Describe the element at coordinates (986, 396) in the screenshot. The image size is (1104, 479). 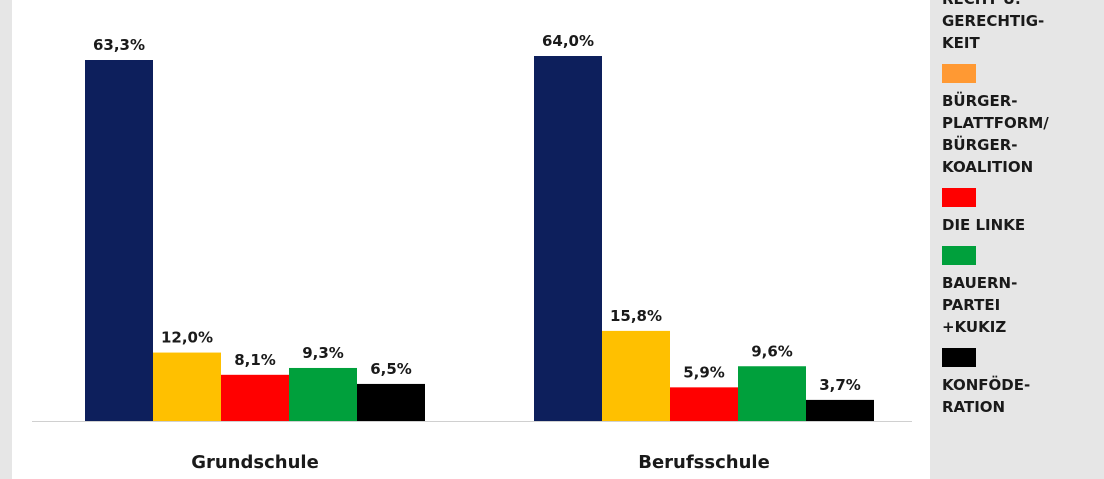
I see `legend-label: KONFÖDE- RATION` at that location.